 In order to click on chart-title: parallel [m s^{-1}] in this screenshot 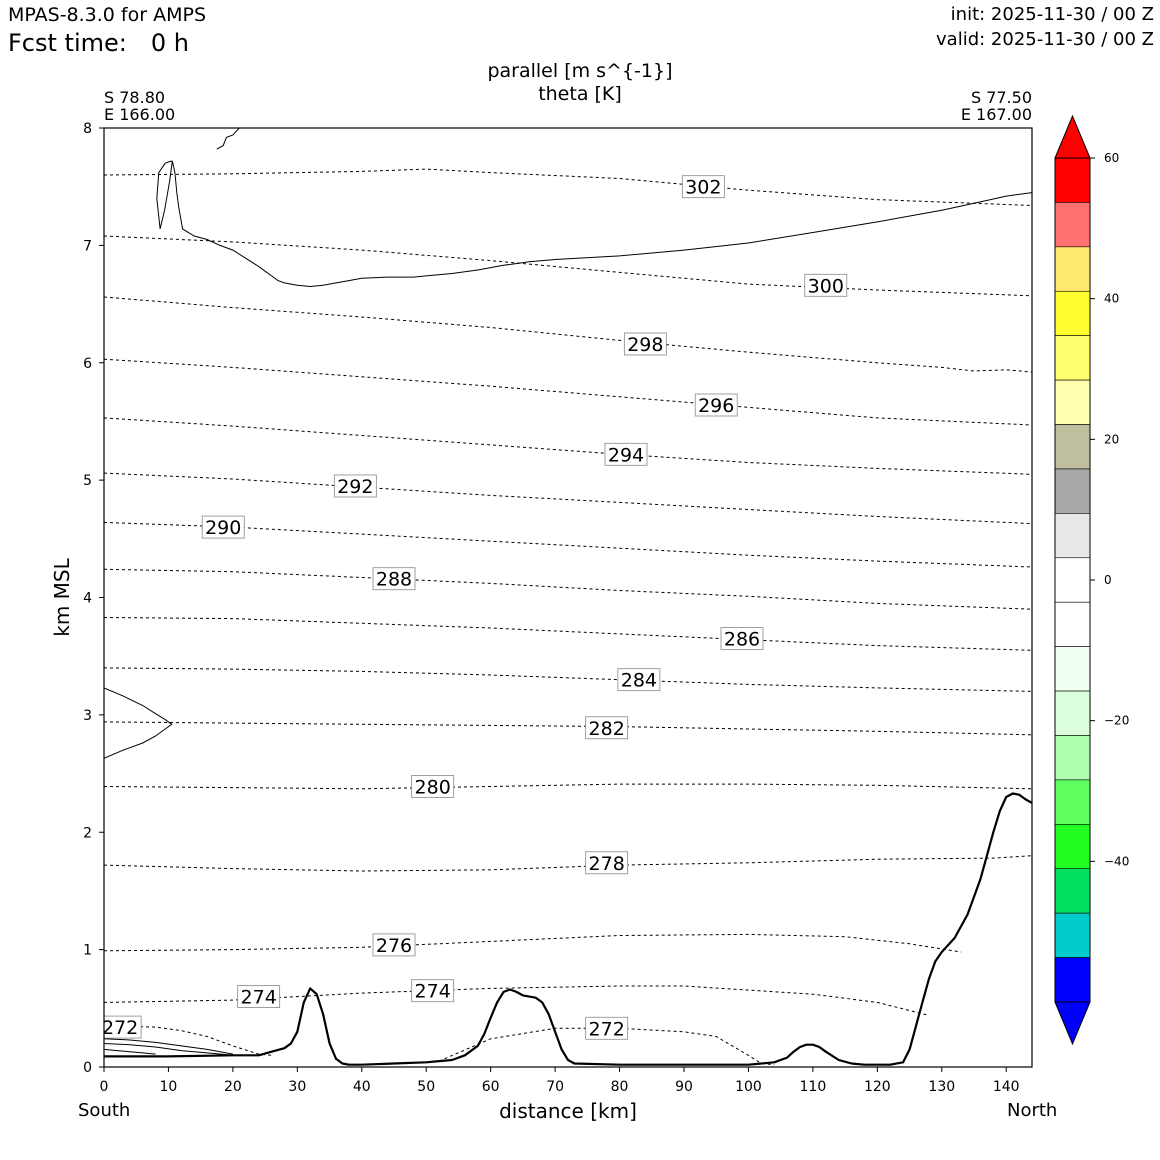, I will do `click(580, 71)`.